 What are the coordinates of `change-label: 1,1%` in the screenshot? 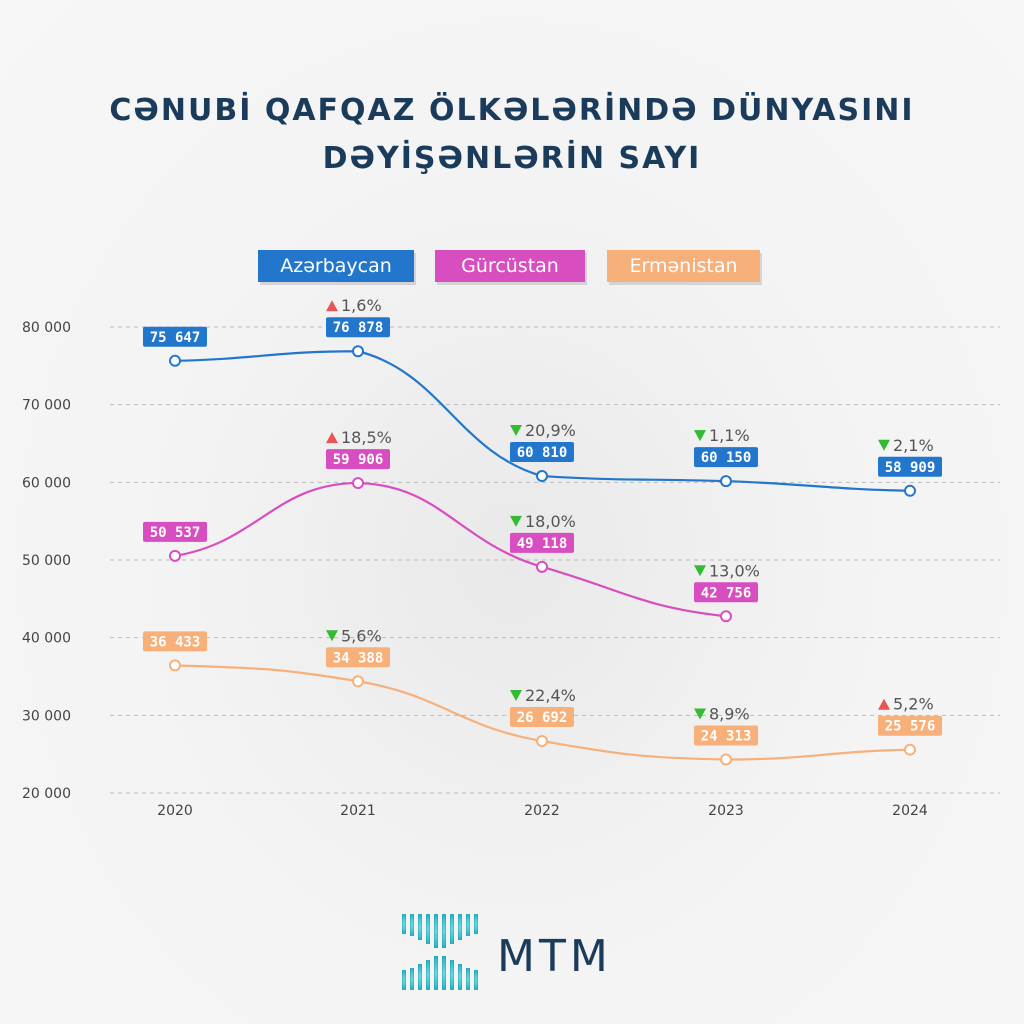 It's located at (729, 435).